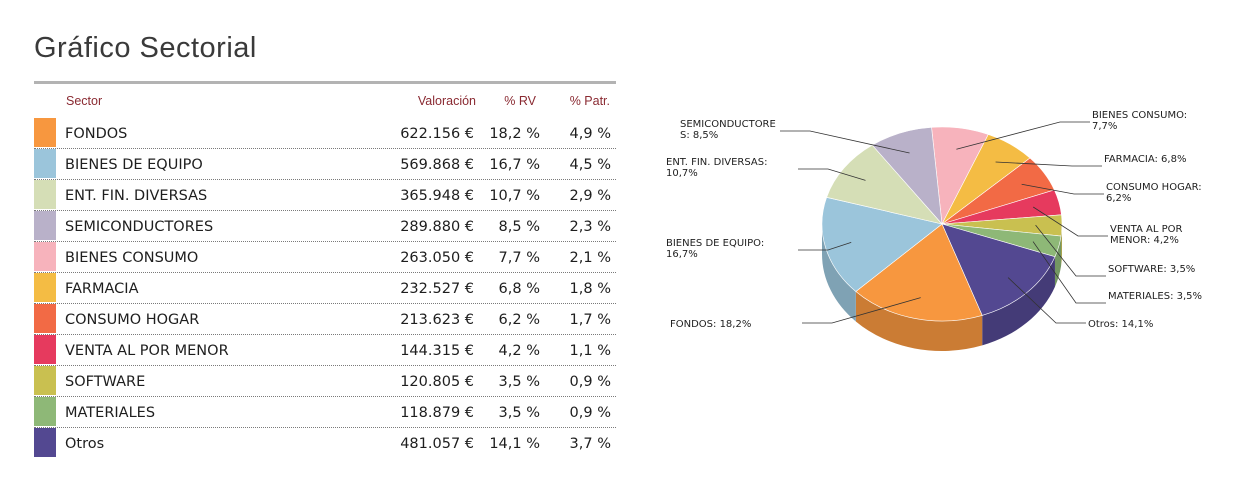 The height and width of the screenshot is (503, 1260). I want to click on row-sector: MATERIALES, so click(110, 413).